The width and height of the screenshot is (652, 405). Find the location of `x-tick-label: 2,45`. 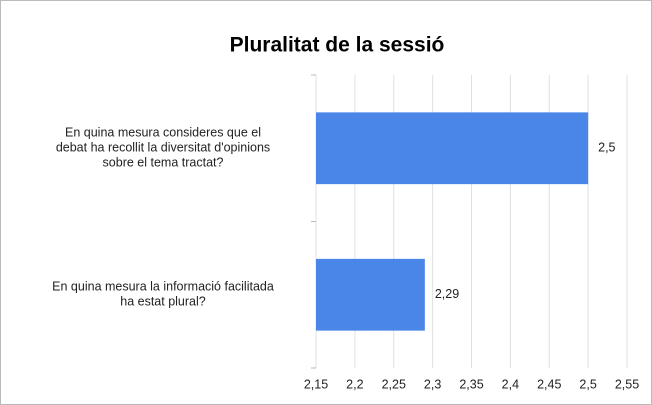

x-tick-label: 2,45 is located at coordinates (549, 384).